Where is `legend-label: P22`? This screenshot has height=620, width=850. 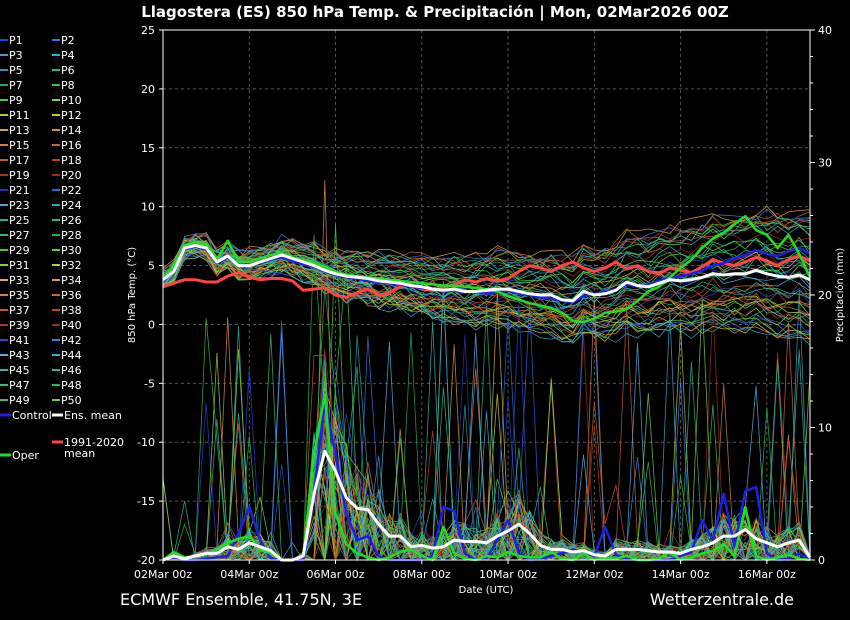
legend-label: P22 is located at coordinates (71, 190).